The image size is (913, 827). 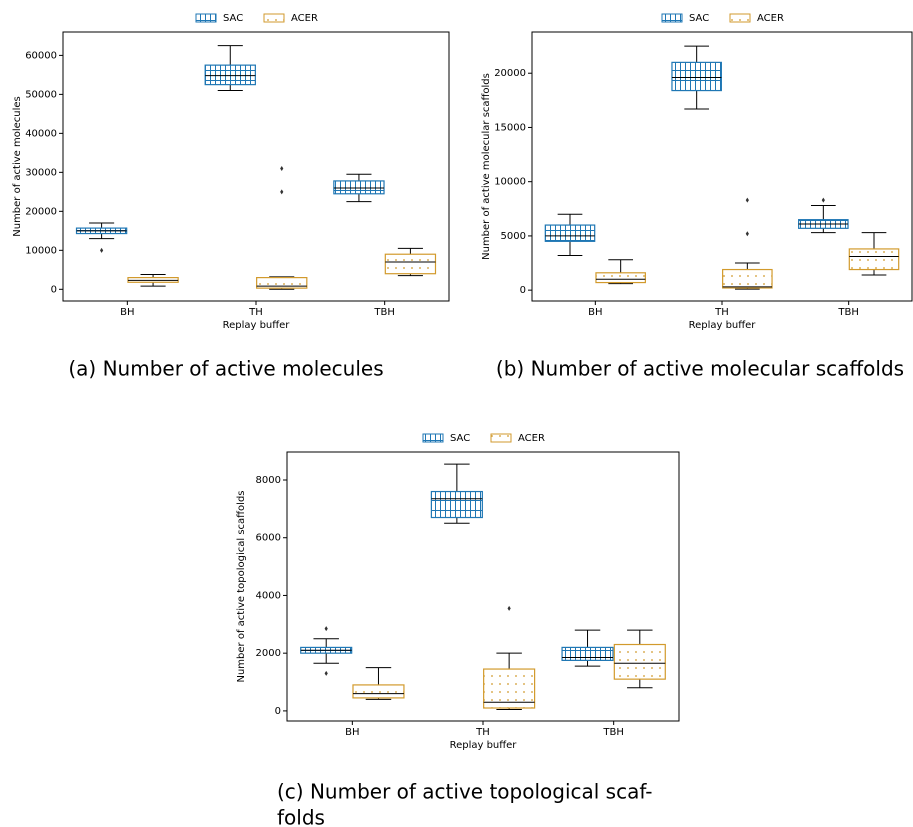 I want to click on y-axis-label: Number of active topological scaffolds, so click(x=241, y=586).